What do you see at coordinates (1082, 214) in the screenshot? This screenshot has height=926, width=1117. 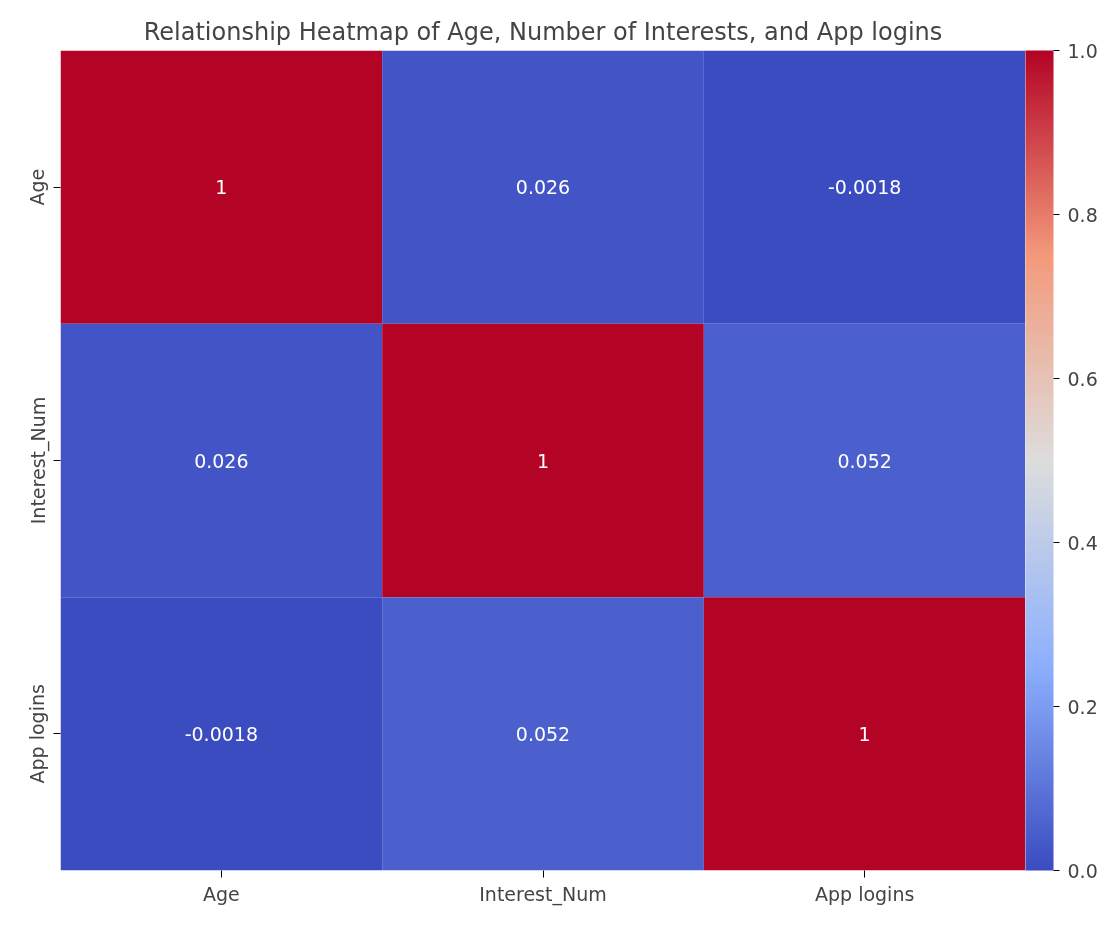 I see `color-bar-label: 0.8` at bounding box center [1082, 214].